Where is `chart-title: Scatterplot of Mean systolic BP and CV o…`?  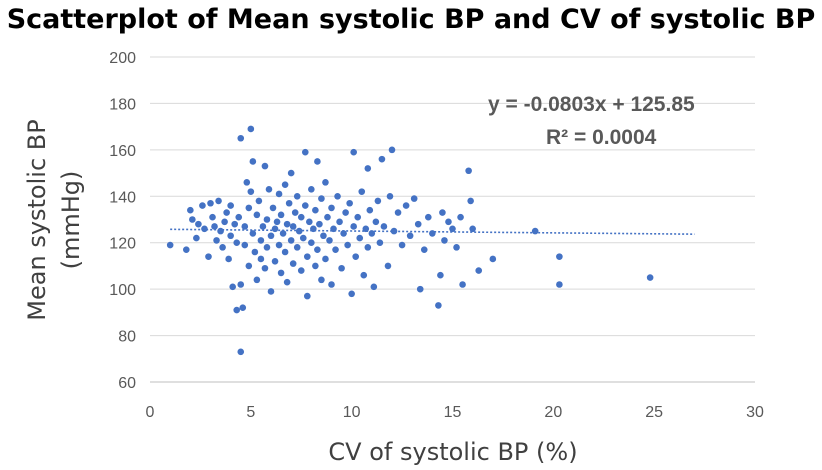 chart-title: Scatterplot of Mean systolic BP and CV o… is located at coordinates (411, 19).